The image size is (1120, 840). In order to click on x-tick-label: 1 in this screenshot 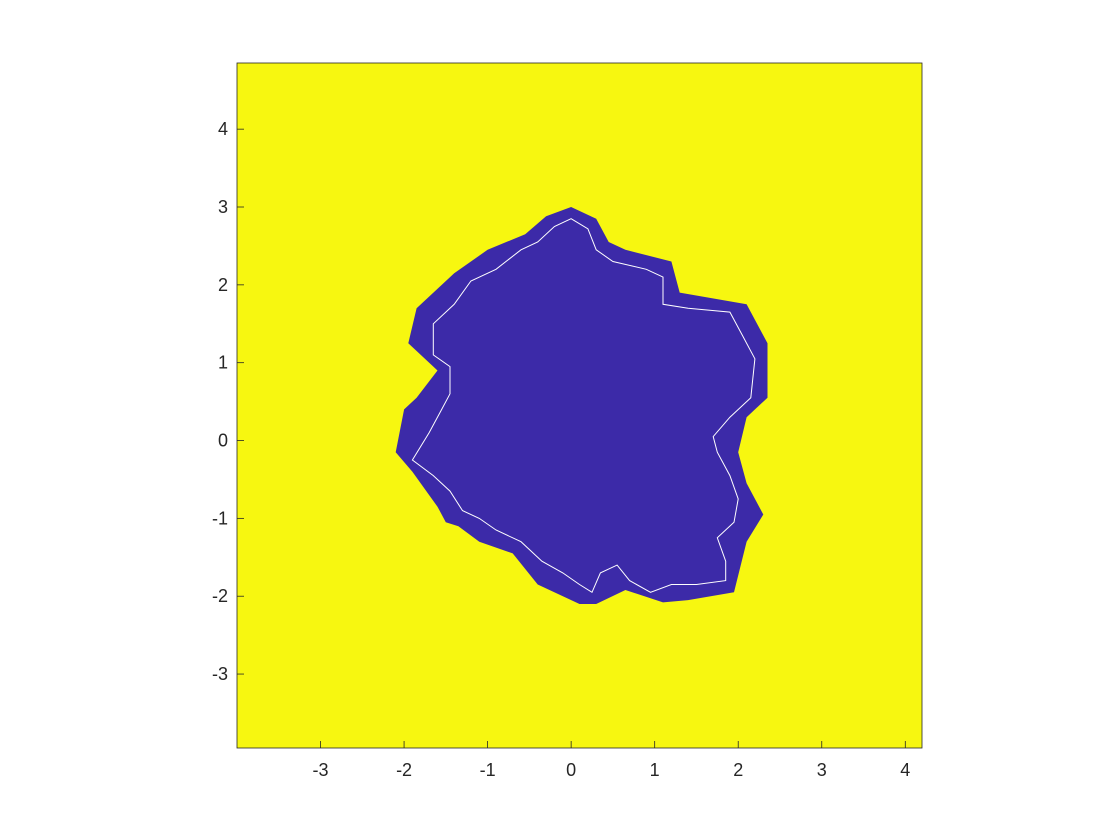, I will do `click(655, 770)`.